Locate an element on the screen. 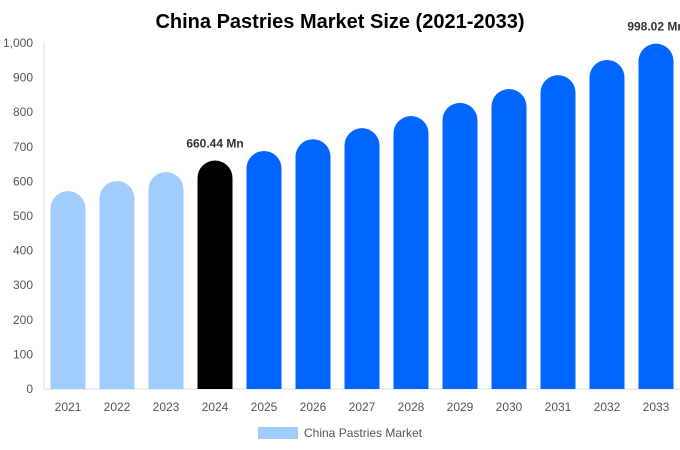  bar-2032 is located at coordinates (607, 224).